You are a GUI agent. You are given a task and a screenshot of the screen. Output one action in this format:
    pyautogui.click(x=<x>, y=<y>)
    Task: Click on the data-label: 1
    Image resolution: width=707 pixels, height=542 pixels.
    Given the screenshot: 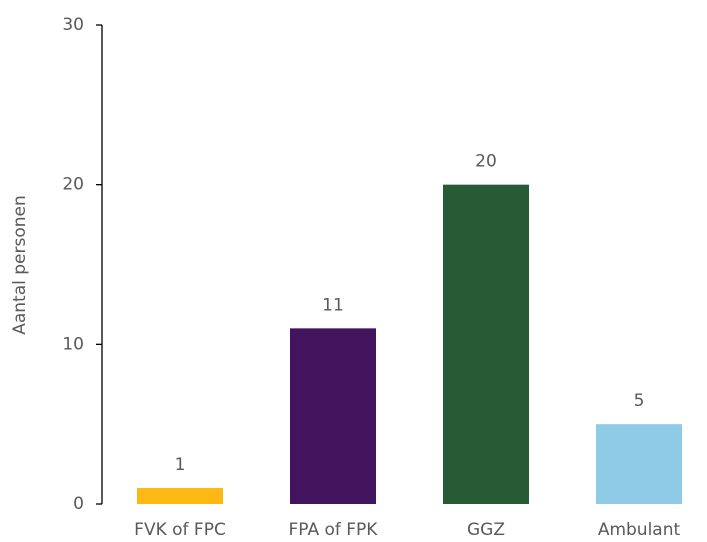 What is the action you would take?
    pyautogui.click(x=180, y=465)
    